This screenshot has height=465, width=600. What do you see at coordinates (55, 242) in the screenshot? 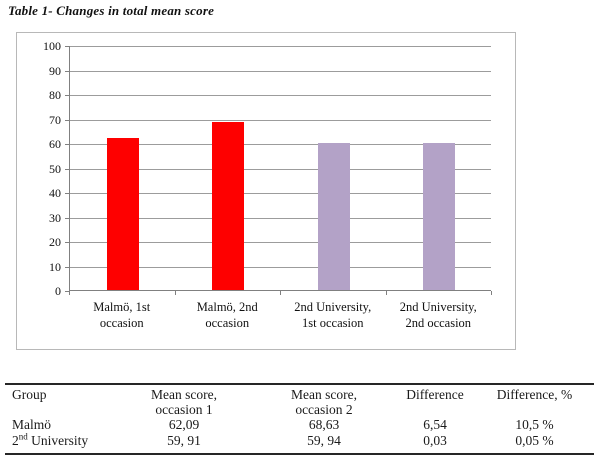
I see `y-axis-tick-label: 20` at bounding box center [55, 242].